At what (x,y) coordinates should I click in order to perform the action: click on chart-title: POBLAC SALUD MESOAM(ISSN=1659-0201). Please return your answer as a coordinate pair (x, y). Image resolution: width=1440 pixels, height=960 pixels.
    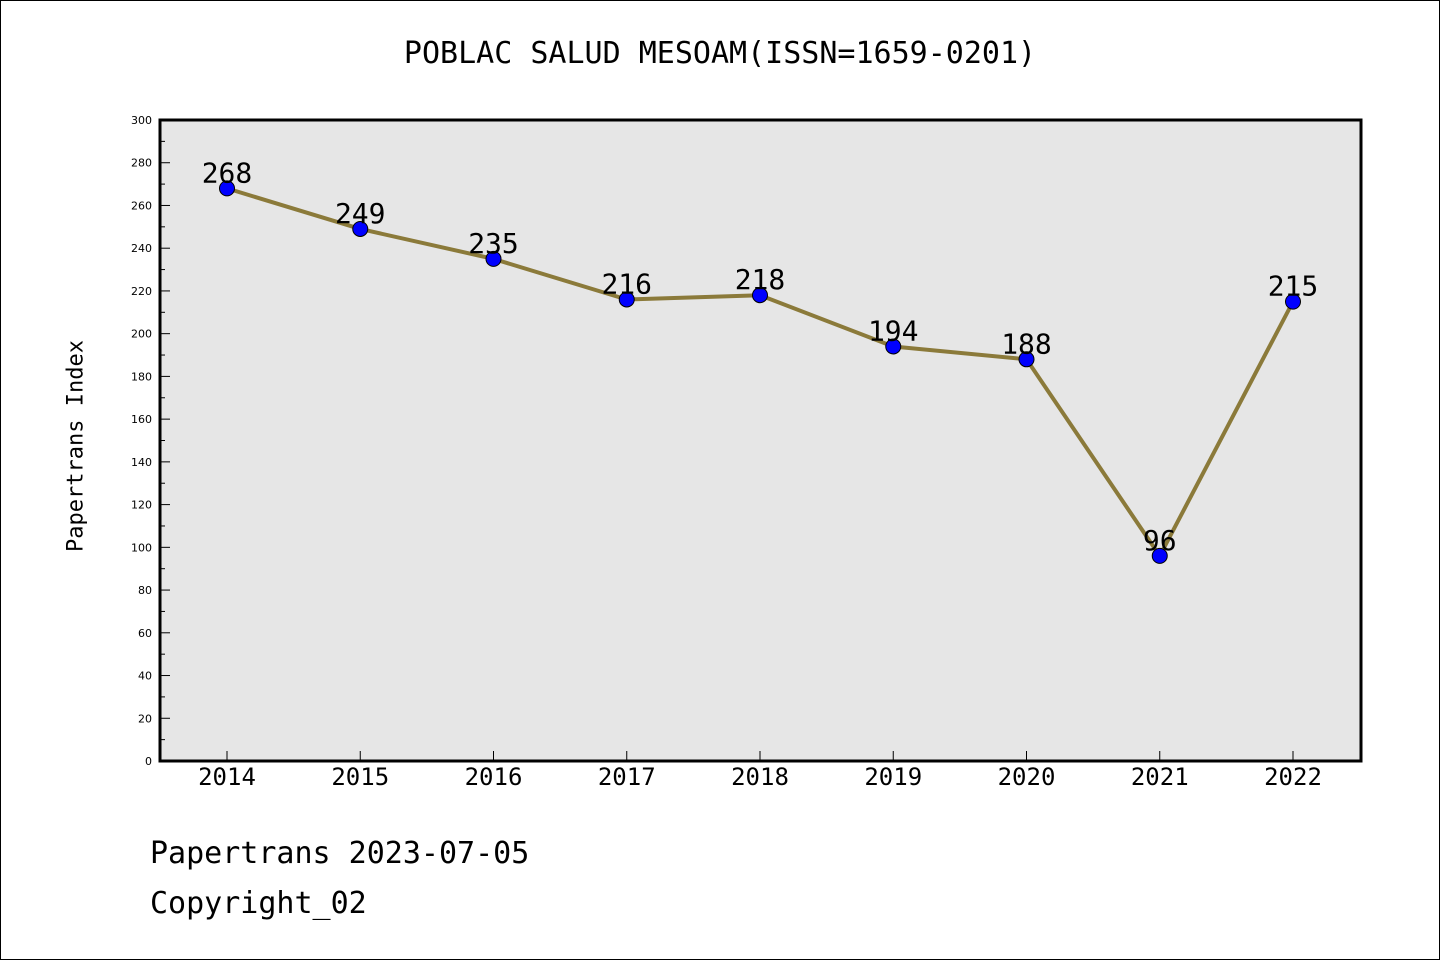
    Looking at the image, I should click on (720, 53).